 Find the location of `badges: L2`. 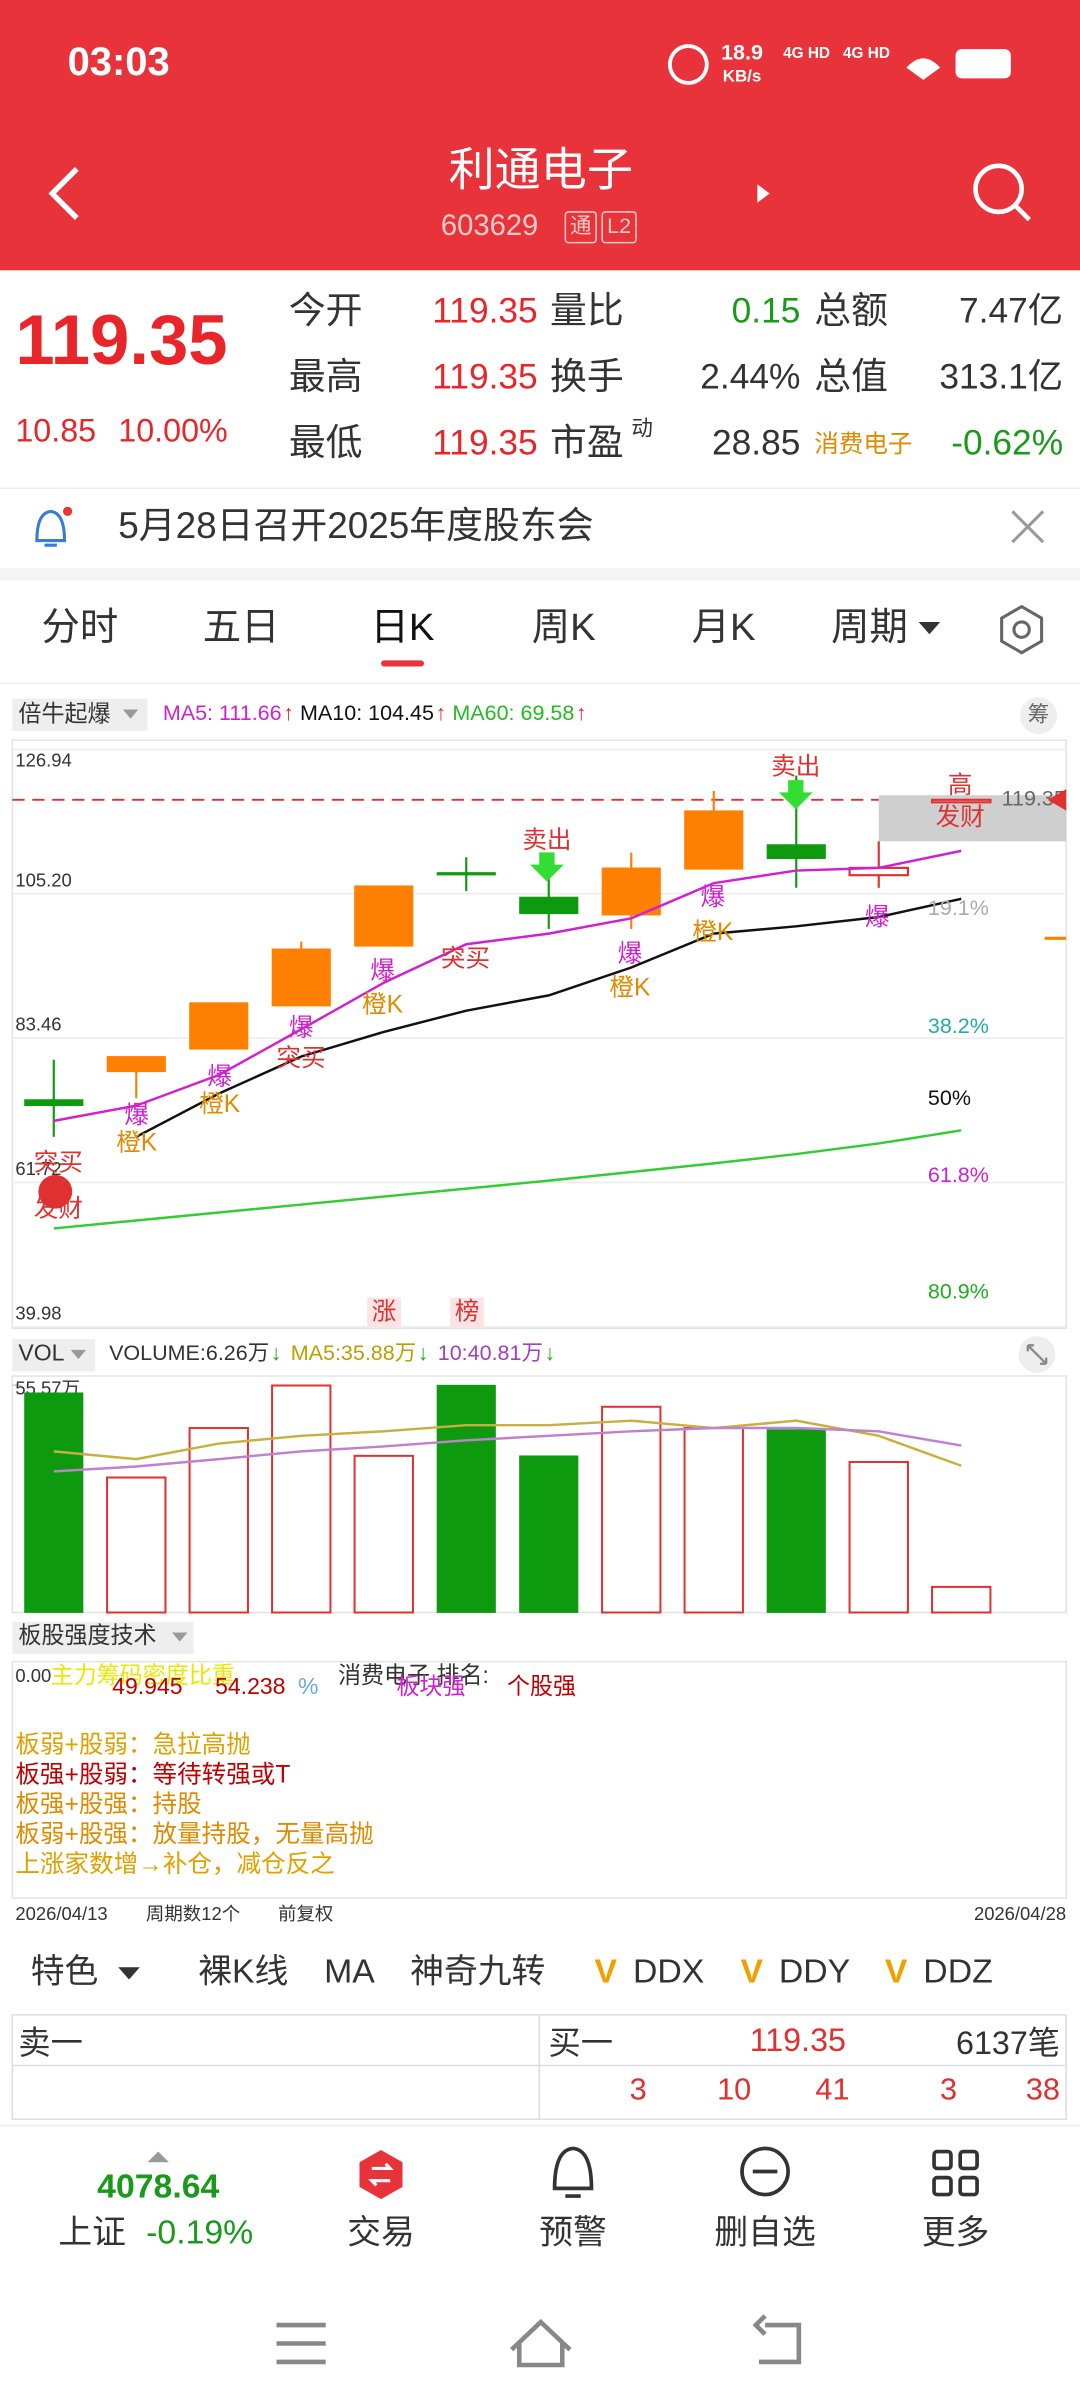

badges: L2 is located at coordinates (619, 226).